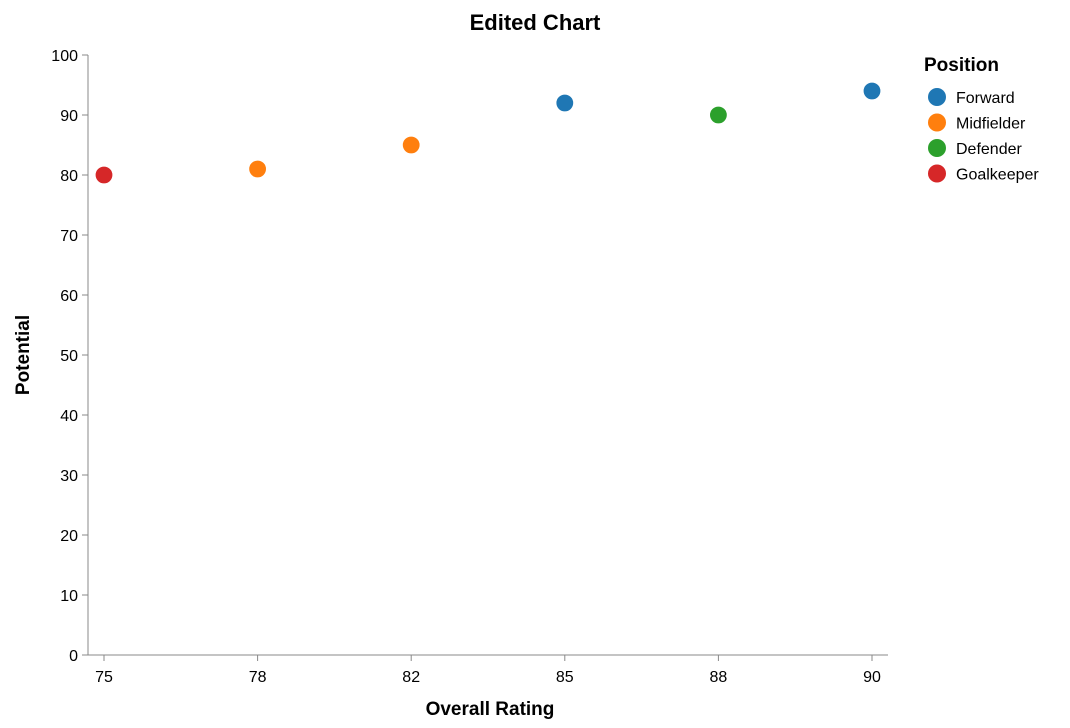 This screenshot has height=728, width=1070. What do you see at coordinates (937, 97) in the screenshot?
I see `legend-symbol-forward` at bounding box center [937, 97].